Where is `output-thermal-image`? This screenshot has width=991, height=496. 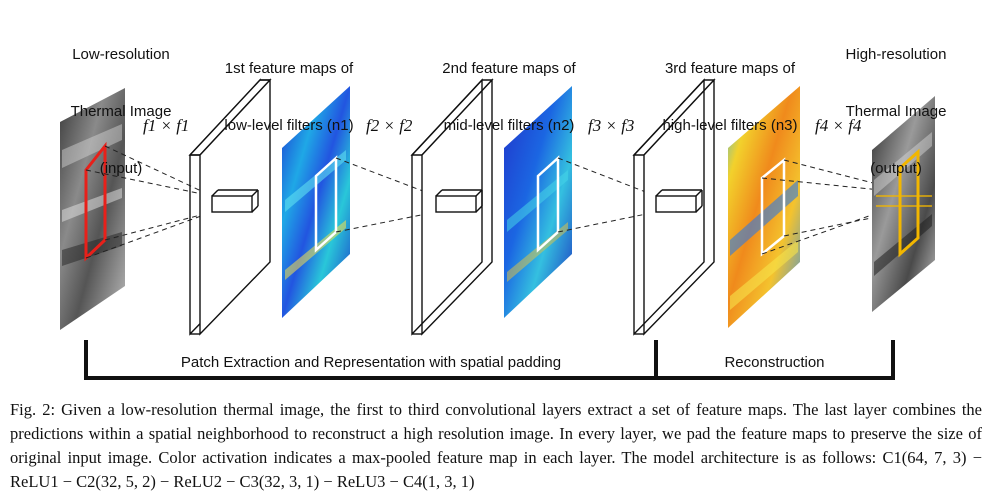
output-thermal-image is located at coordinates (903, 204).